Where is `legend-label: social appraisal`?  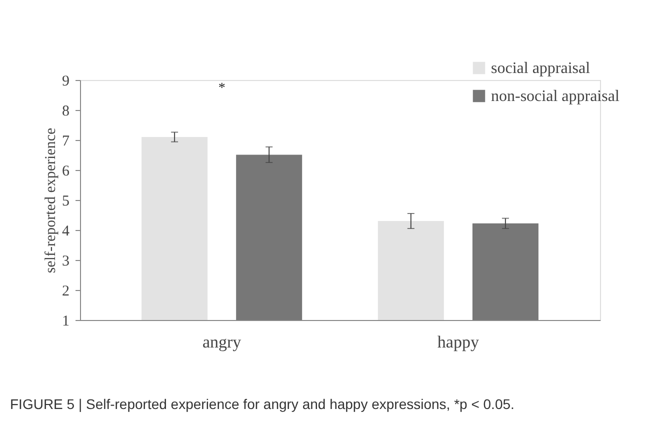
legend-label: social appraisal is located at coordinates (541, 68).